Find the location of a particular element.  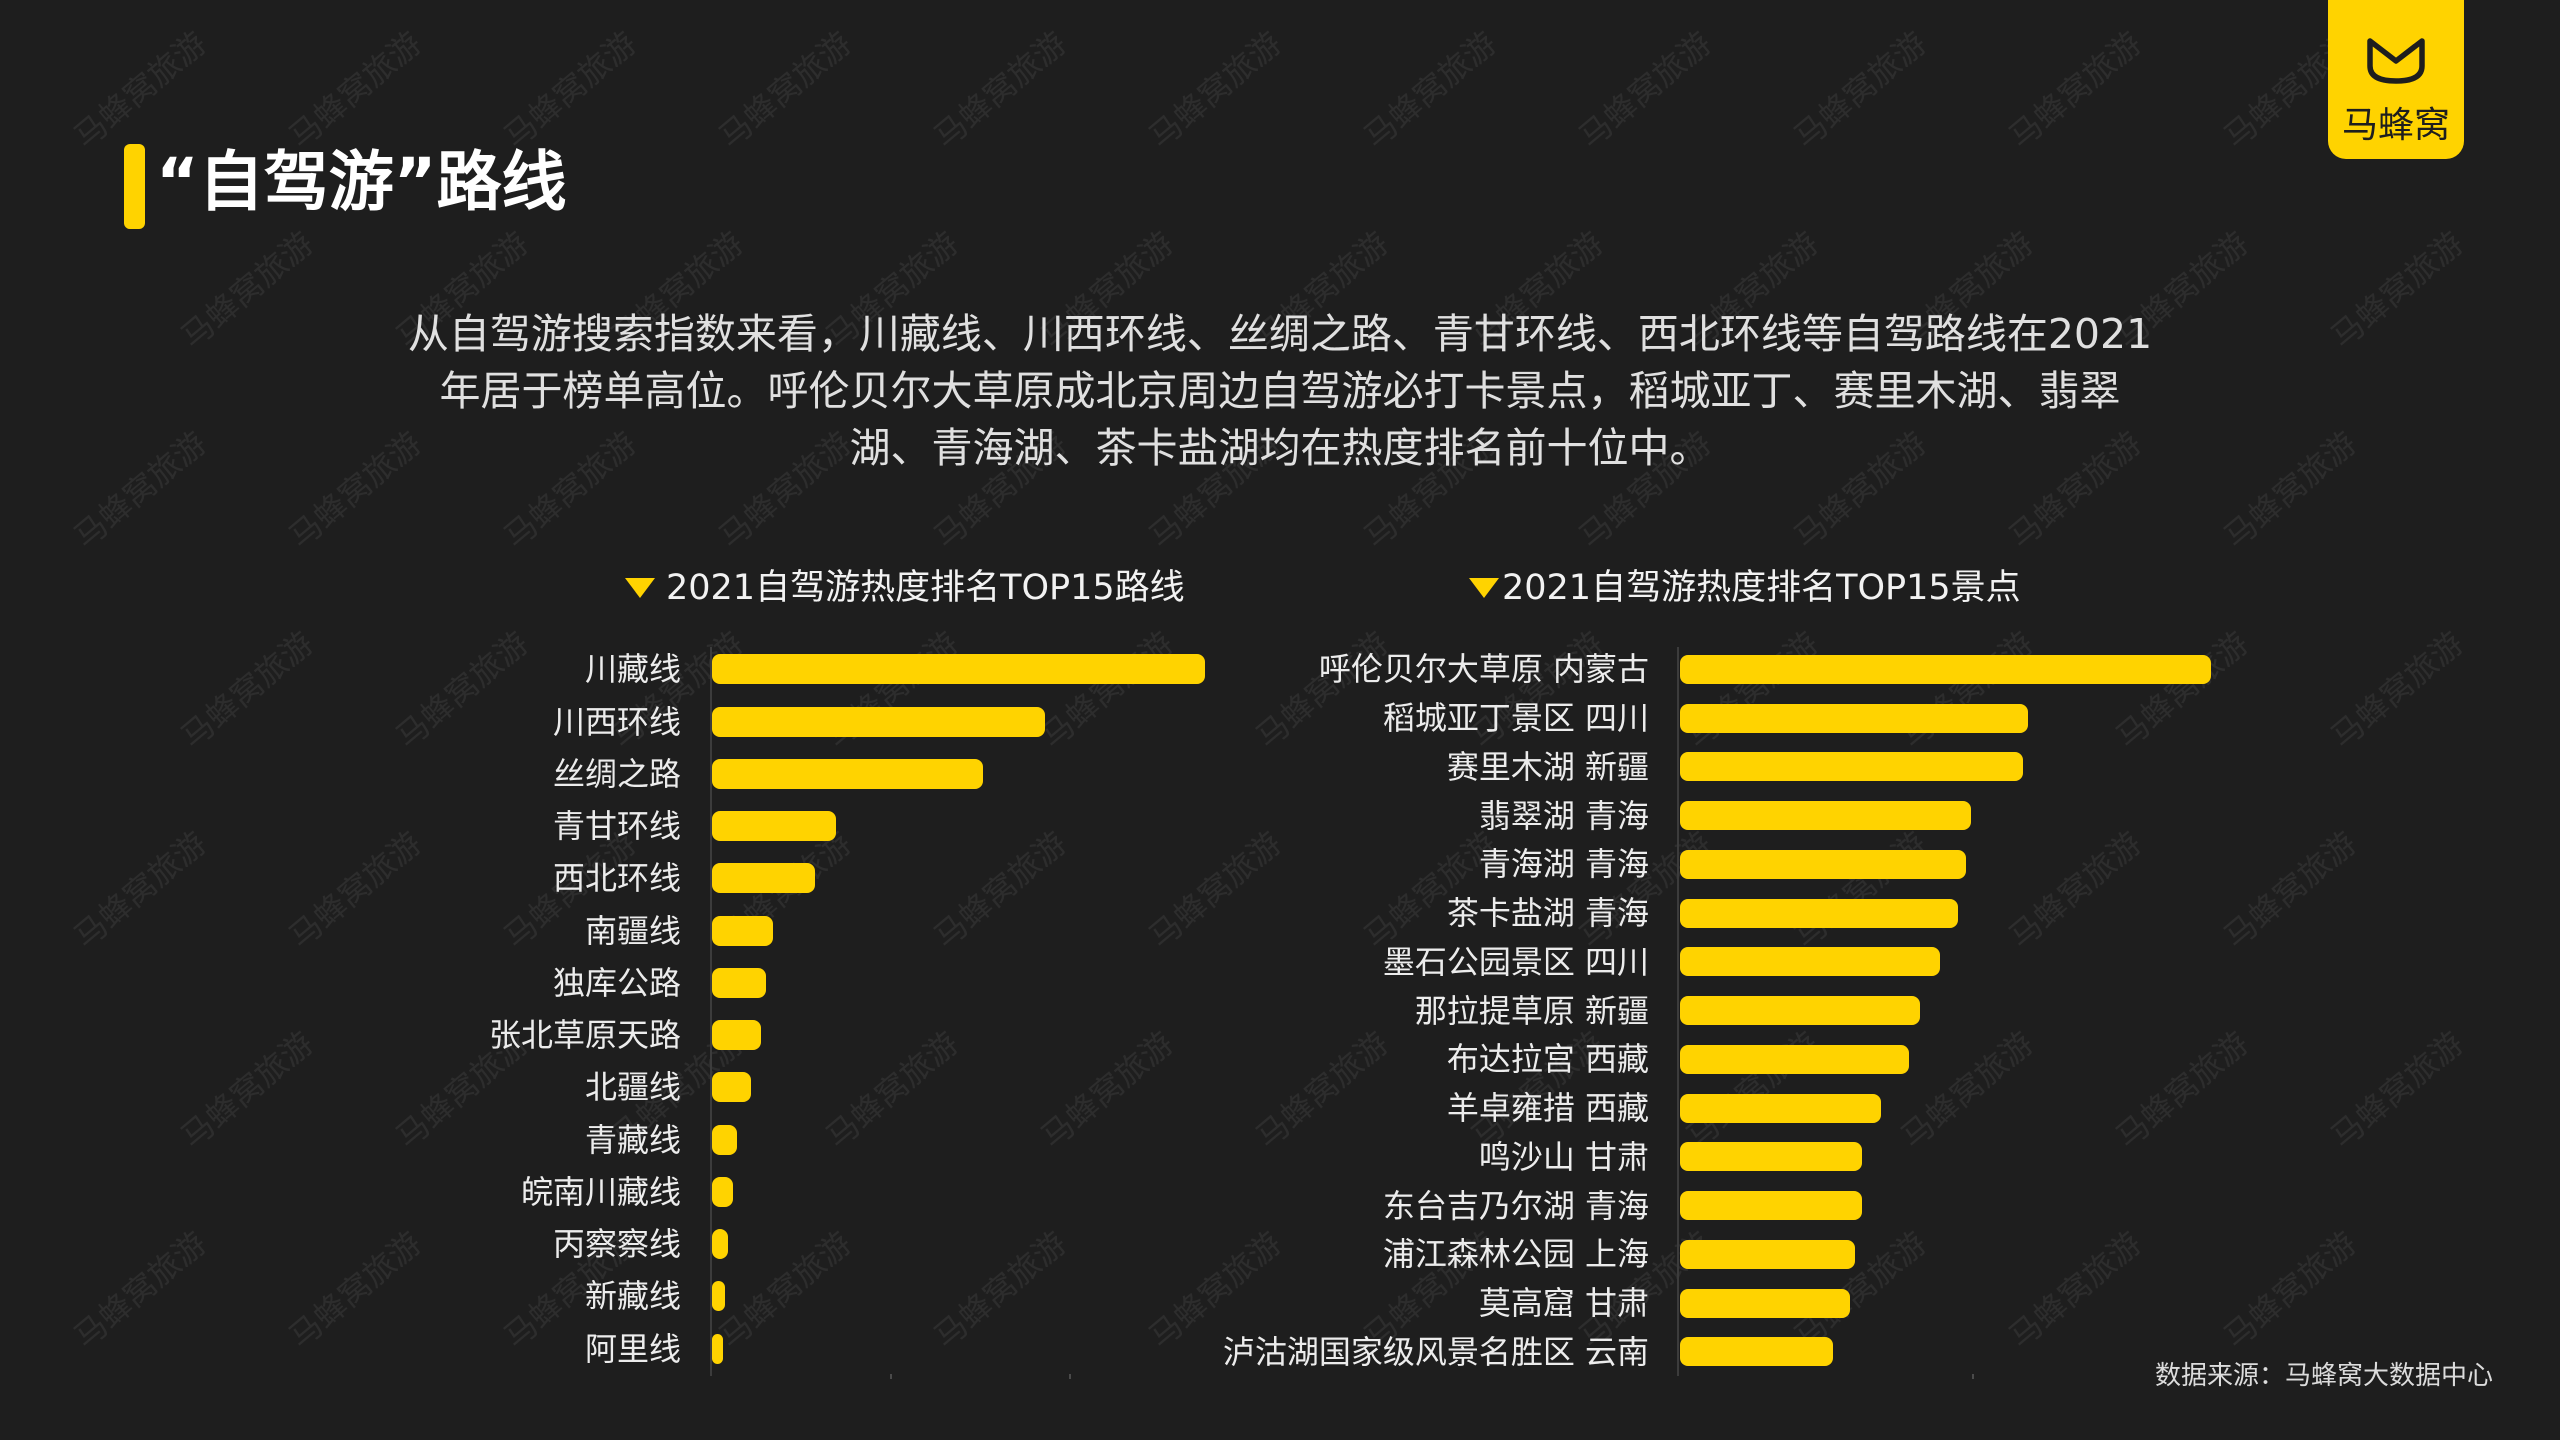

spot-label: 青海湖 青海 is located at coordinates (1563, 864).